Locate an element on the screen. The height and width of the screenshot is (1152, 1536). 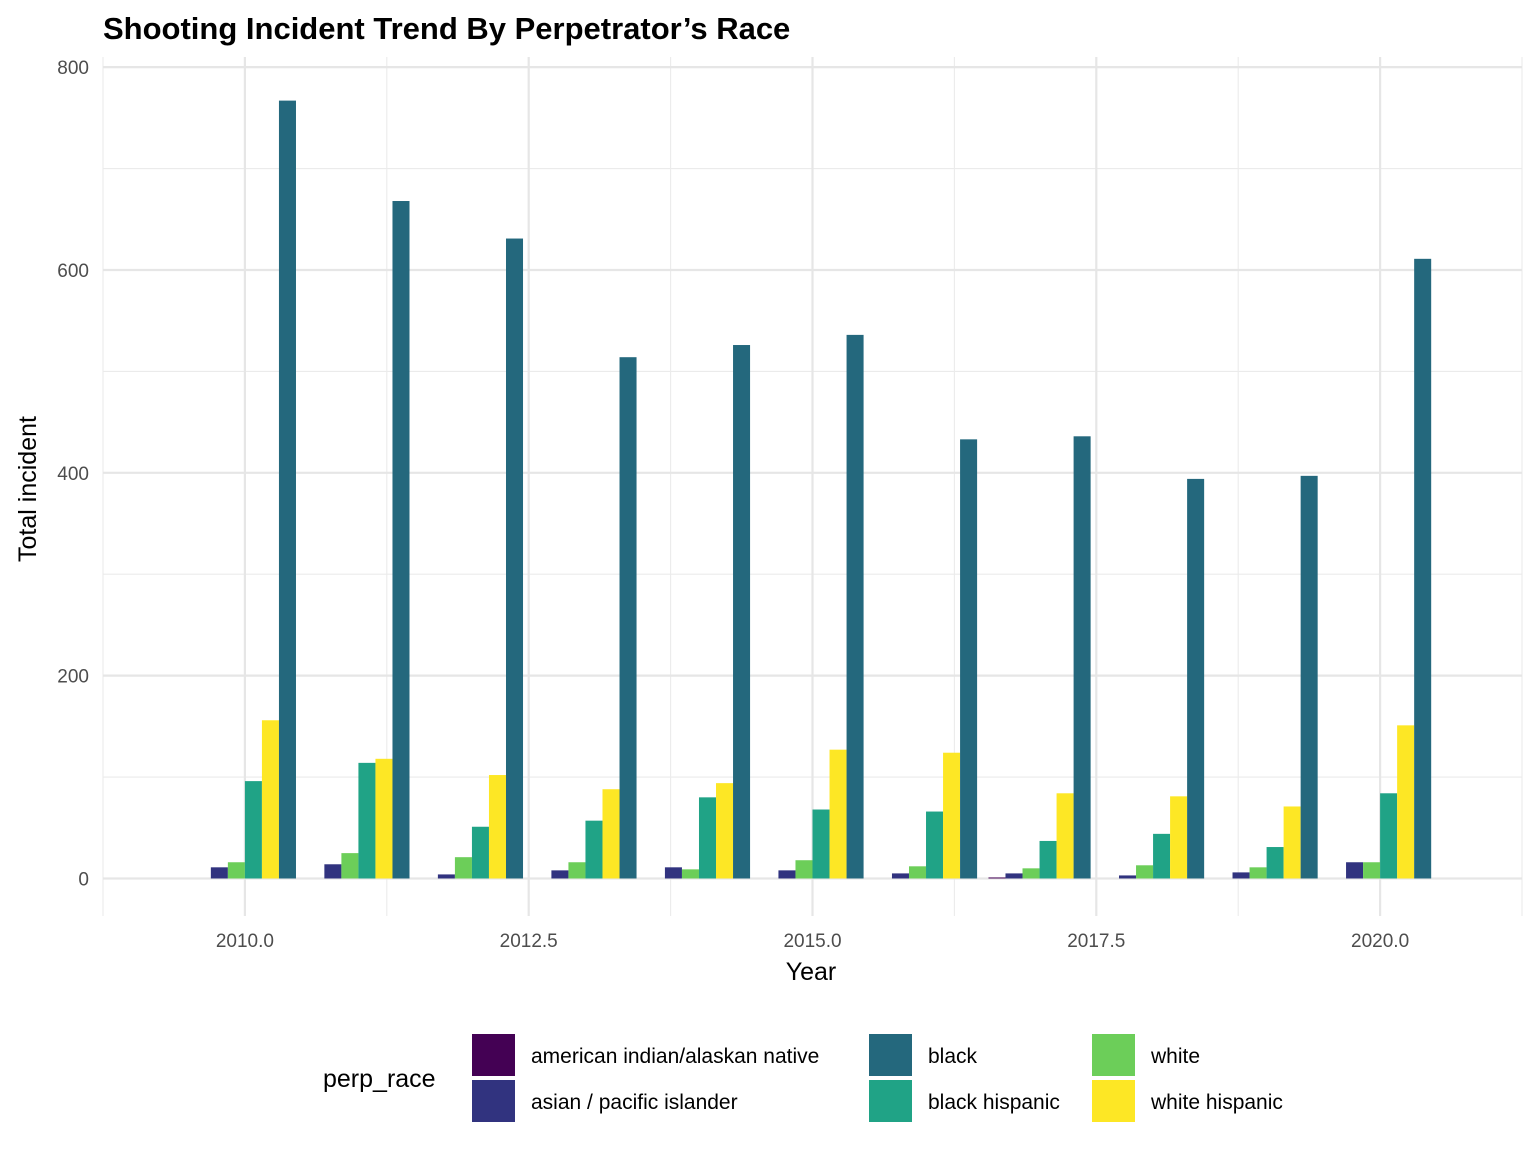
y-axis-tick-labels: 0 200 400 600 800 is located at coordinates (73, 474).